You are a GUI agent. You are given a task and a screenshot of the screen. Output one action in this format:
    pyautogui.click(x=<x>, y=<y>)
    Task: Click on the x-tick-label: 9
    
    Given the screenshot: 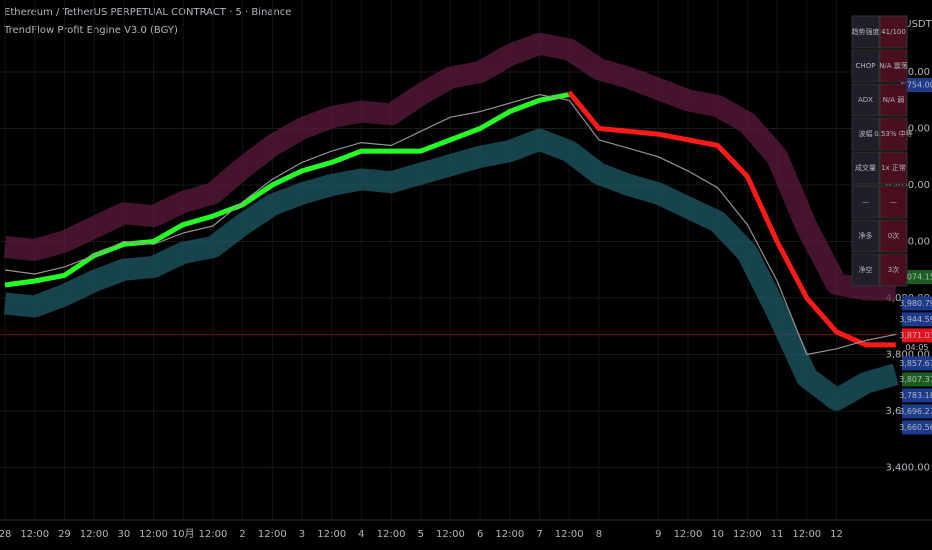 What is the action you would take?
    pyautogui.click(x=658, y=534)
    